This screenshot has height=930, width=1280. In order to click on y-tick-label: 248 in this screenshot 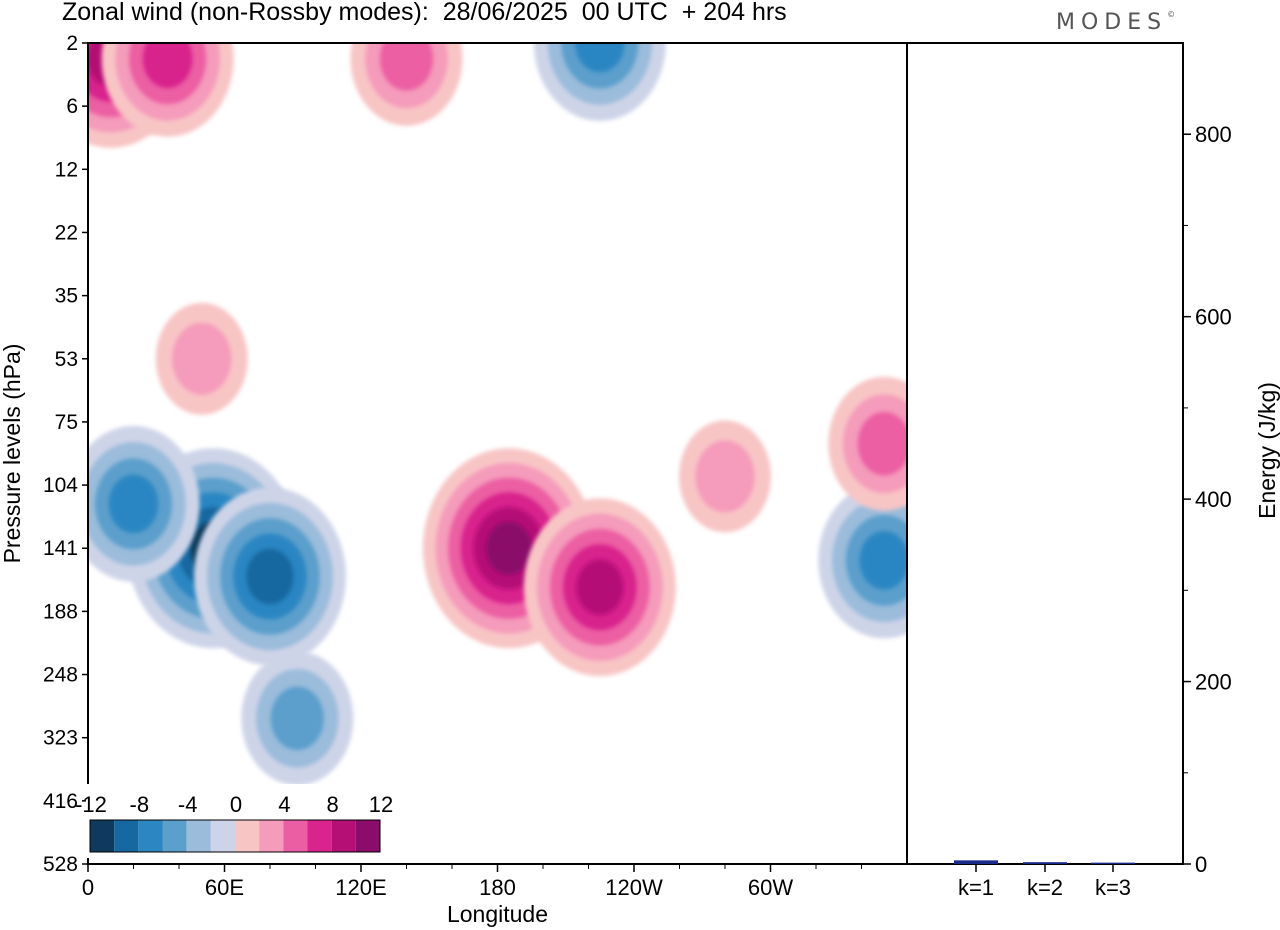, I will do `click(60, 675)`.